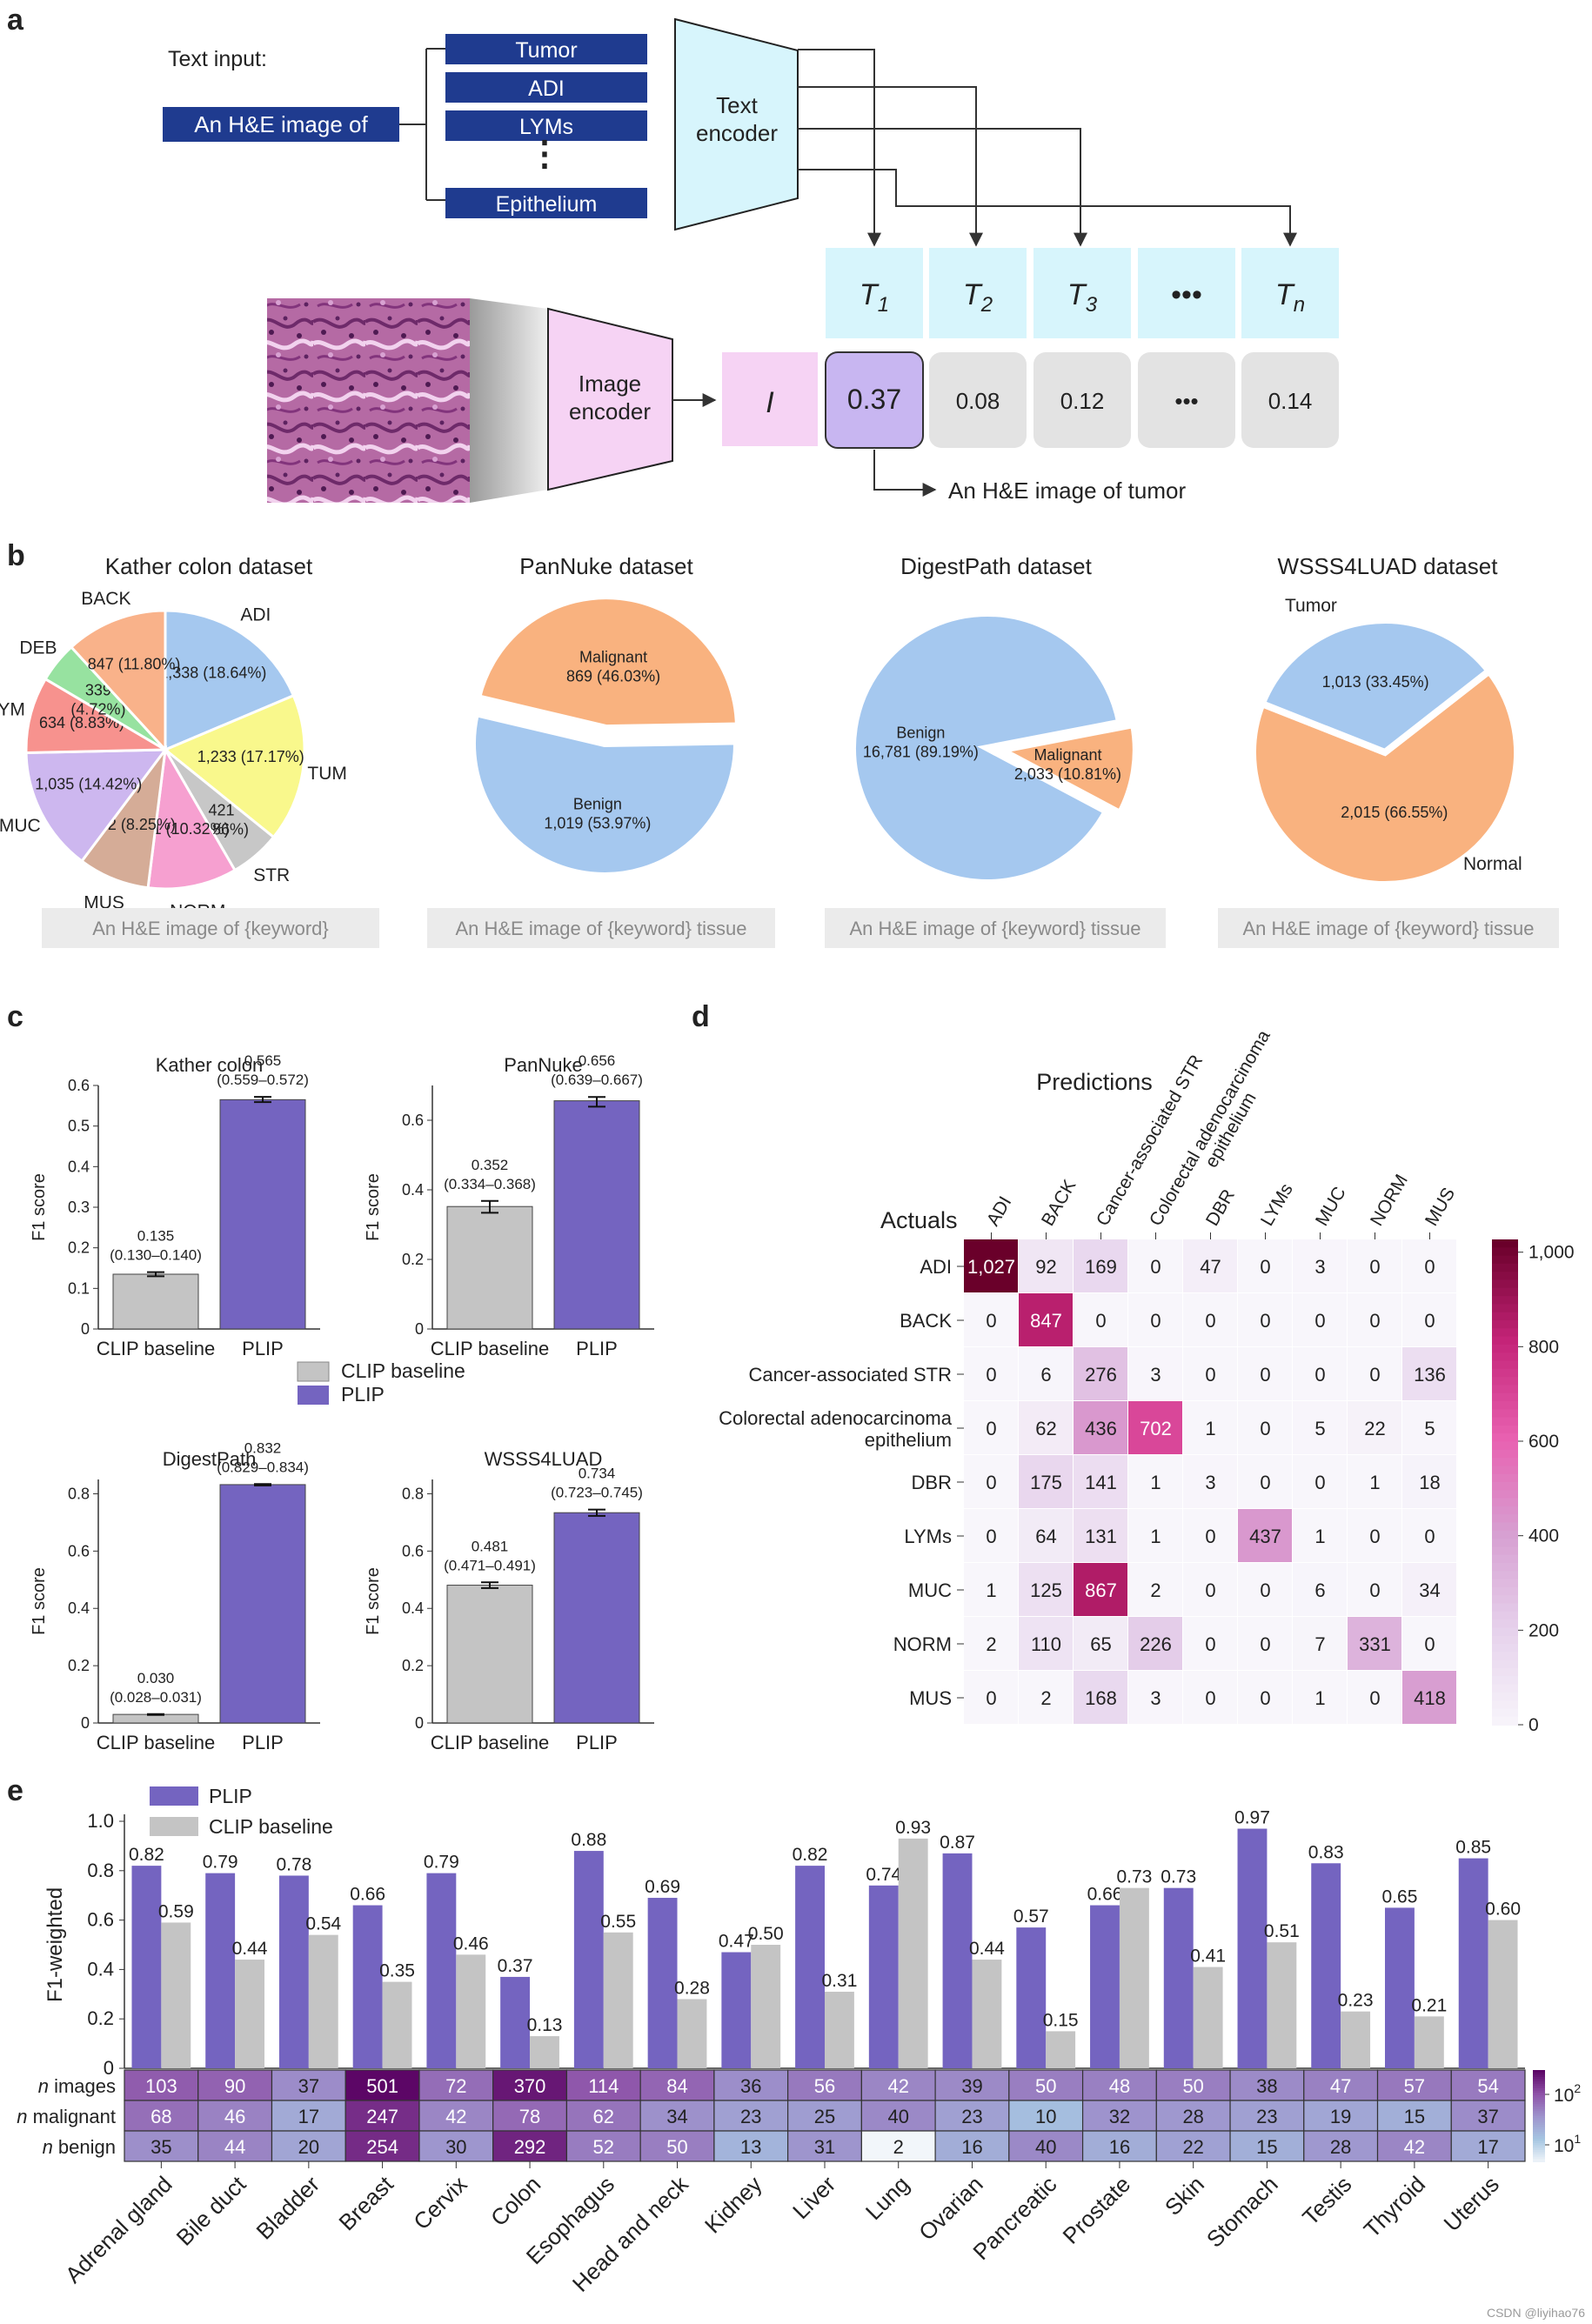  I want to click on bar-value-label: 0.030, so click(156, 1678).